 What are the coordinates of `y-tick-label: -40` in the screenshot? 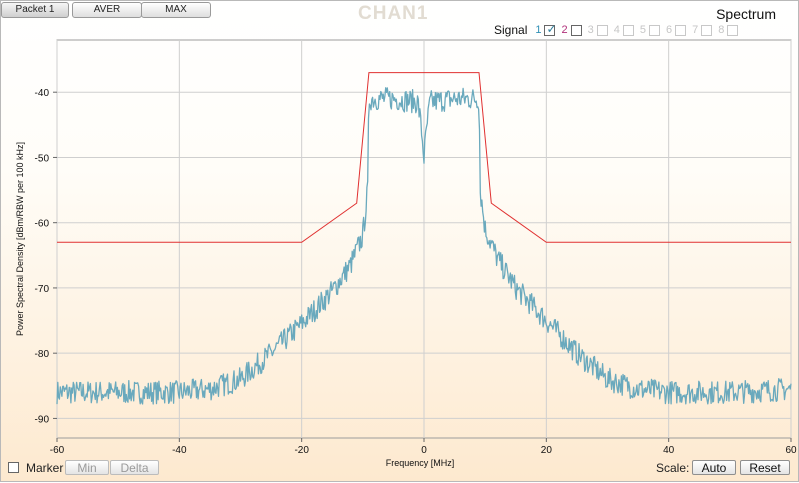 It's located at (42, 93).